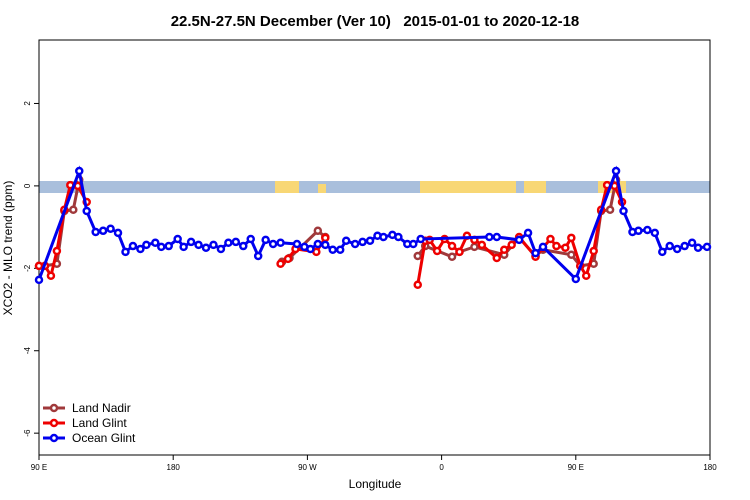  I want to click on x-tick-label: 90 W, so click(307, 467).